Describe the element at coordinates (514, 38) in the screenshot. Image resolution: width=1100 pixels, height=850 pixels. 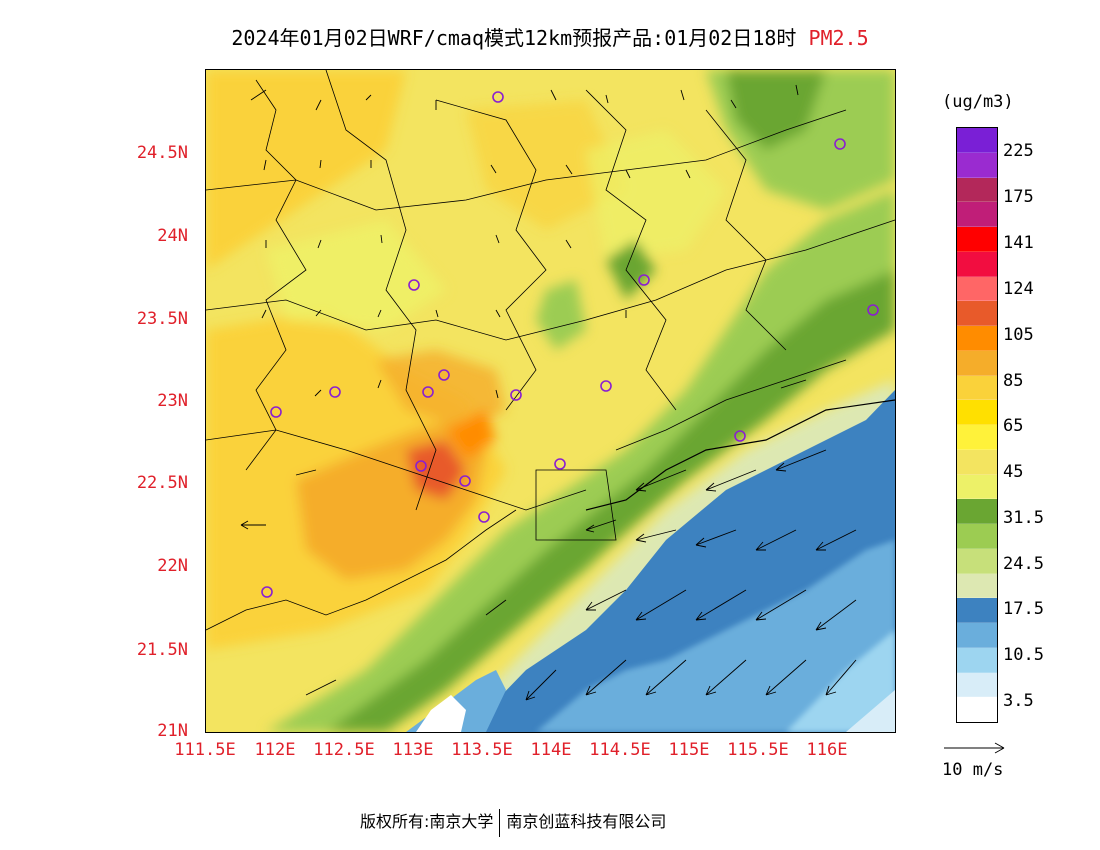
I see `title-main: 2024年01月02日WRF/cmaq模式12km预报产品:01月02日18时` at that location.